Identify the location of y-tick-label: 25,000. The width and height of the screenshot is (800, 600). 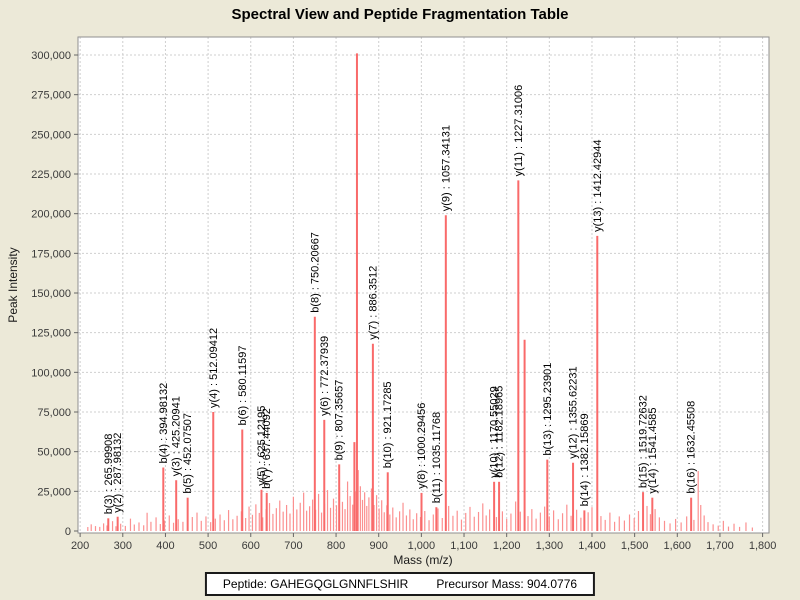
(54, 492).